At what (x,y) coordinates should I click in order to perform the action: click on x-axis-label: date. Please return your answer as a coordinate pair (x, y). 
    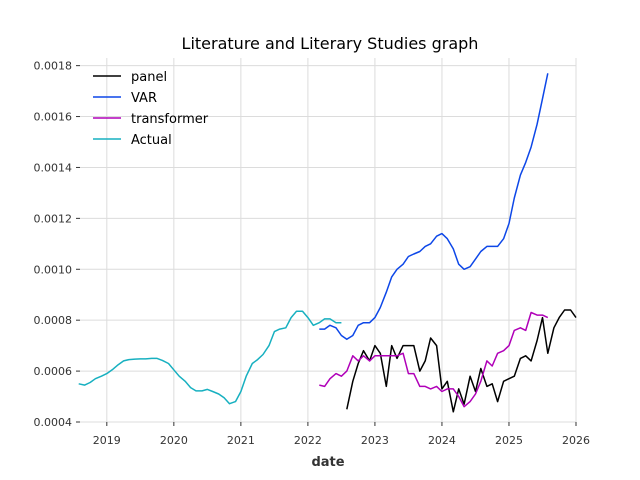
    Looking at the image, I should click on (327, 462).